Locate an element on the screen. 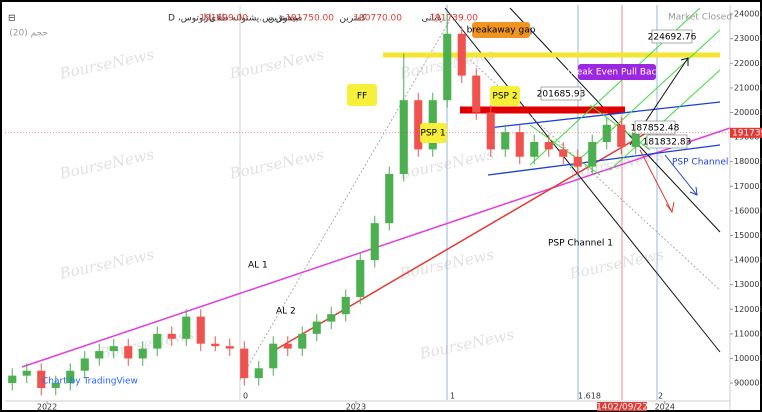 The image size is (762, 412). market-status: Market Closed is located at coordinates (700, 18).